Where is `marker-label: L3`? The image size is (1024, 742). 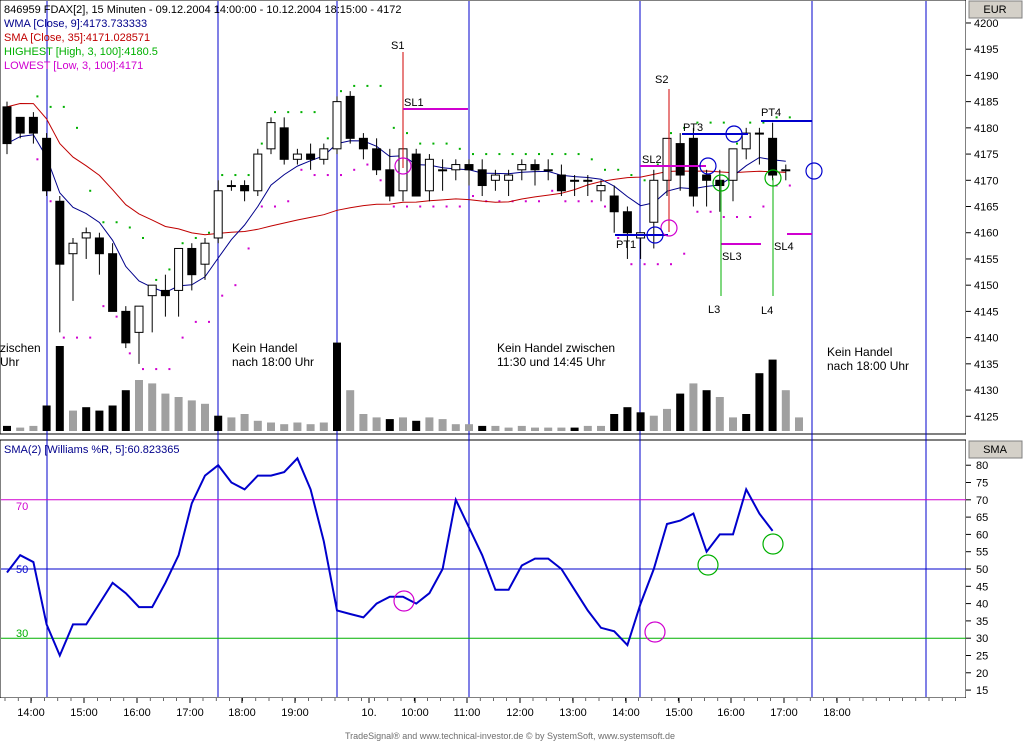 marker-label: L3 is located at coordinates (714, 310).